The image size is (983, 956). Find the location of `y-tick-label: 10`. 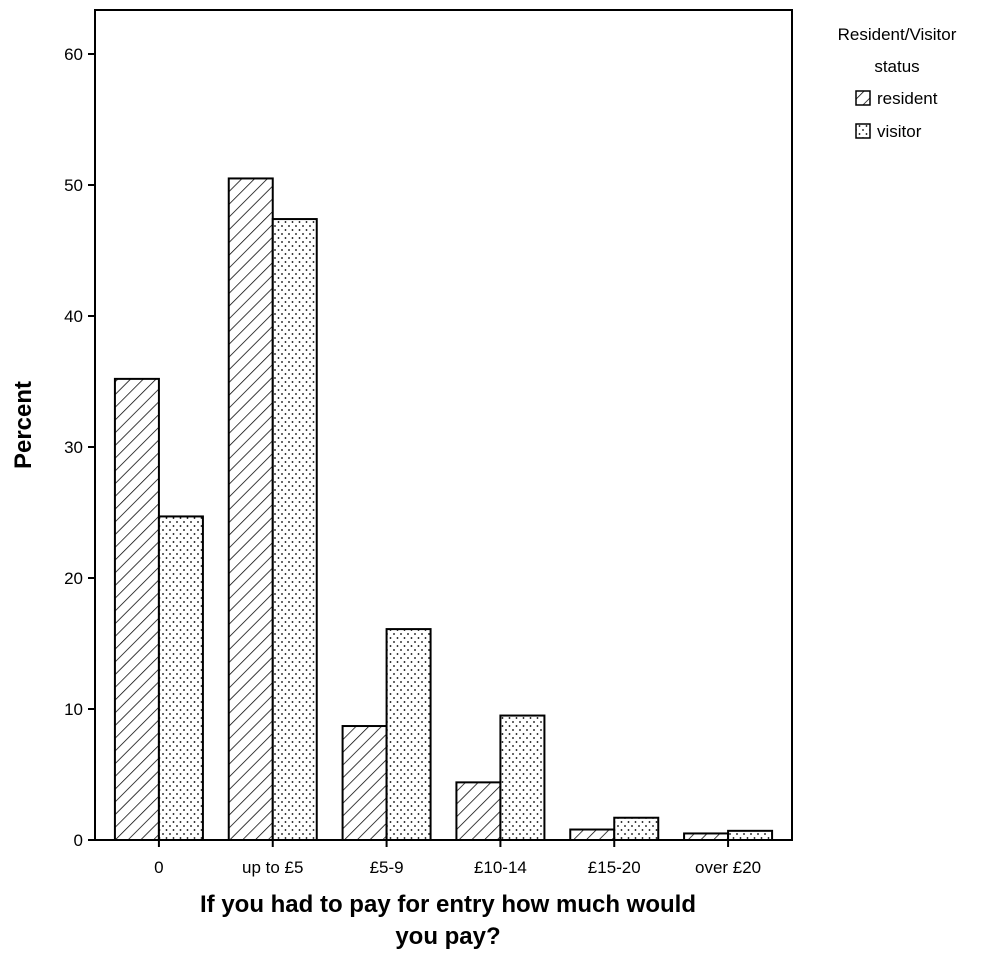

y-tick-label: 10 is located at coordinates (73, 709).